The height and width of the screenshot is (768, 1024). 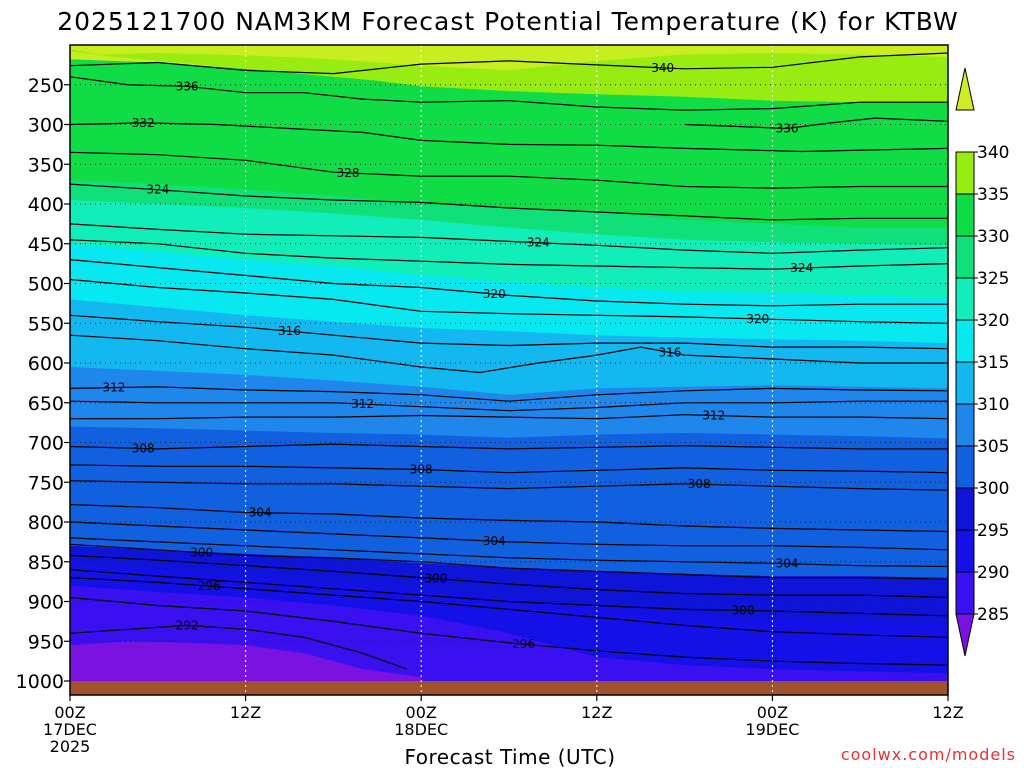 I want to click on y-tick-label: 400, so click(x=46, y=205).